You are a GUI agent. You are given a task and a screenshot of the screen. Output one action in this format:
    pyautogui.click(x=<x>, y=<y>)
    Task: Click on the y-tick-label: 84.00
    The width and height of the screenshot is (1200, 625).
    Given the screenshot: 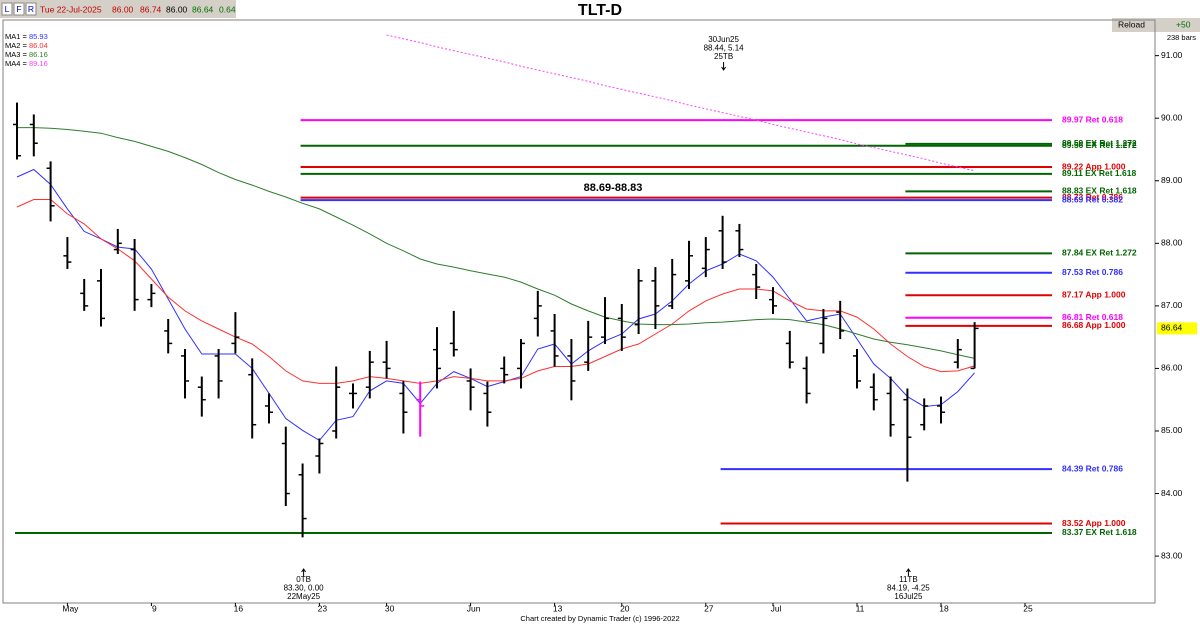 What is the action you would take?
    pyautogui.click(x=1172, y=493)
    